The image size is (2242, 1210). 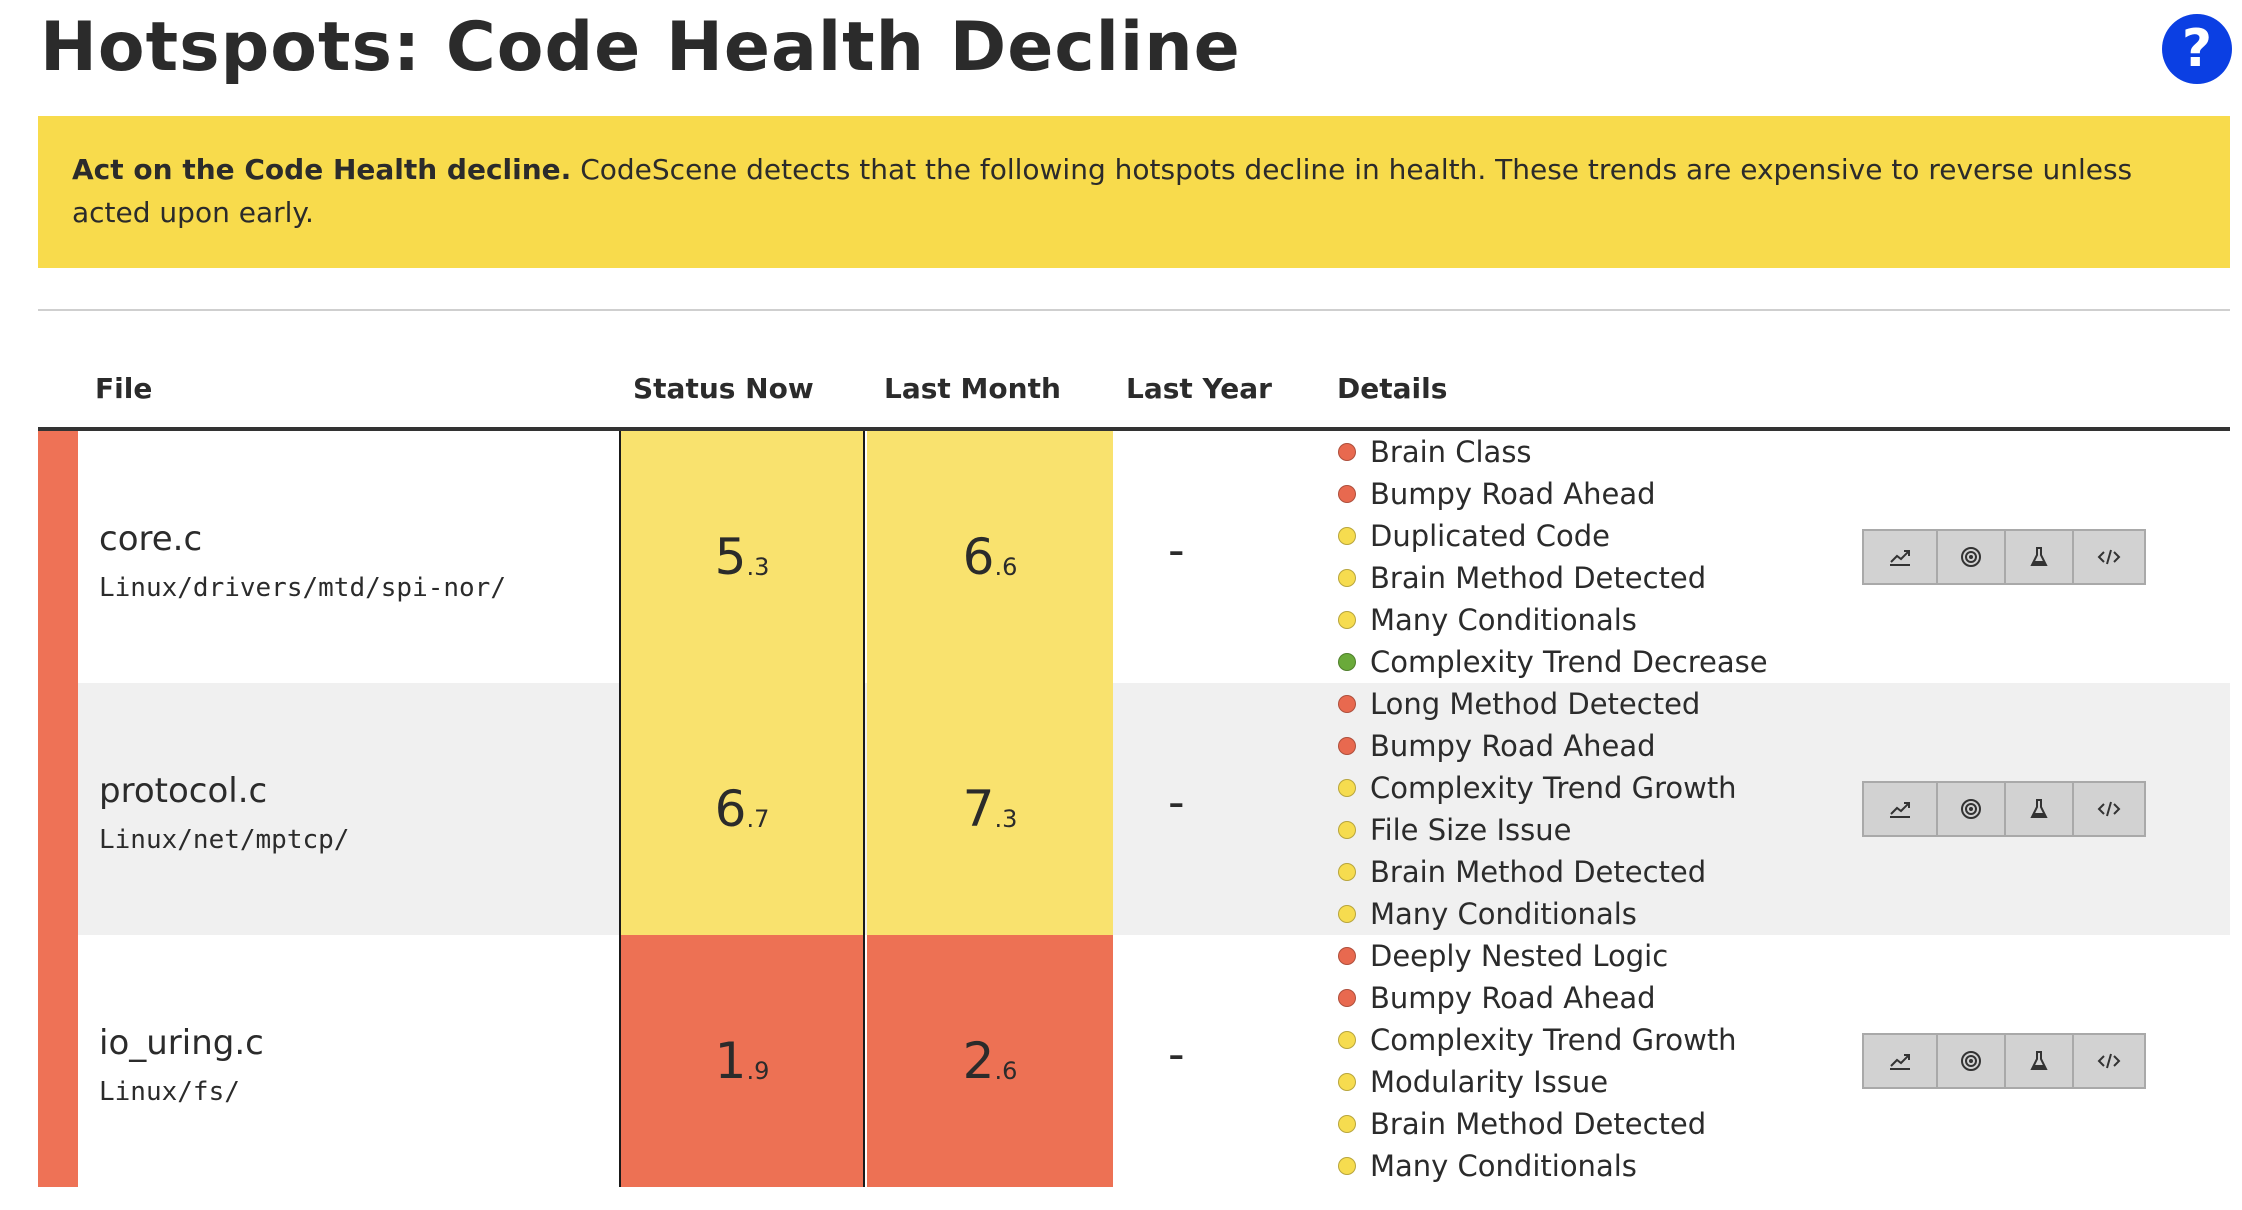 I want to click on status-now-score: 1.9, so click(x=742, y=1061).